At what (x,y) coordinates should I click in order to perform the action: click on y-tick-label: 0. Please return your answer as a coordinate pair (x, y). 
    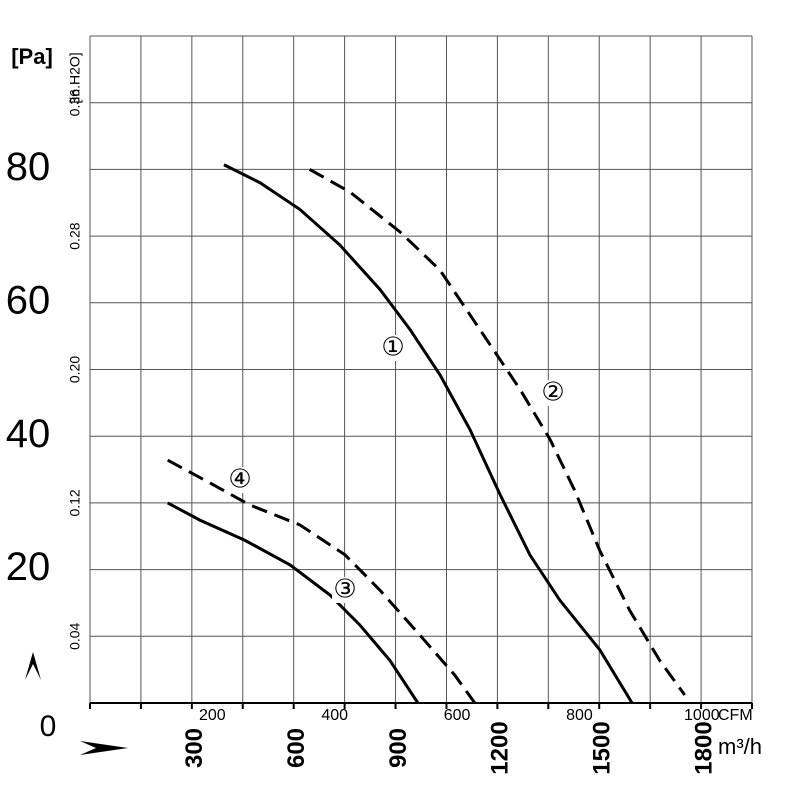
    Looking at the image, I should click on (48, 726).